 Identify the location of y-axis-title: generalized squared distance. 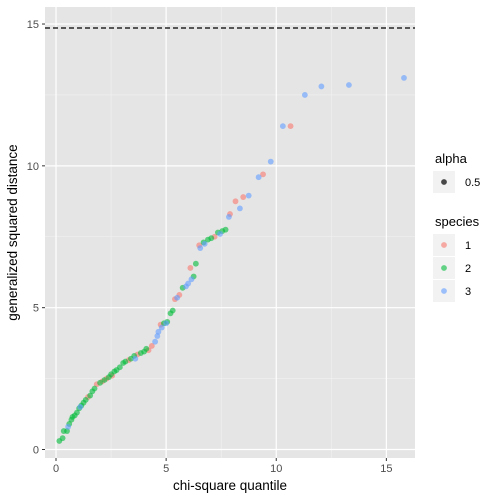
(12, 232).